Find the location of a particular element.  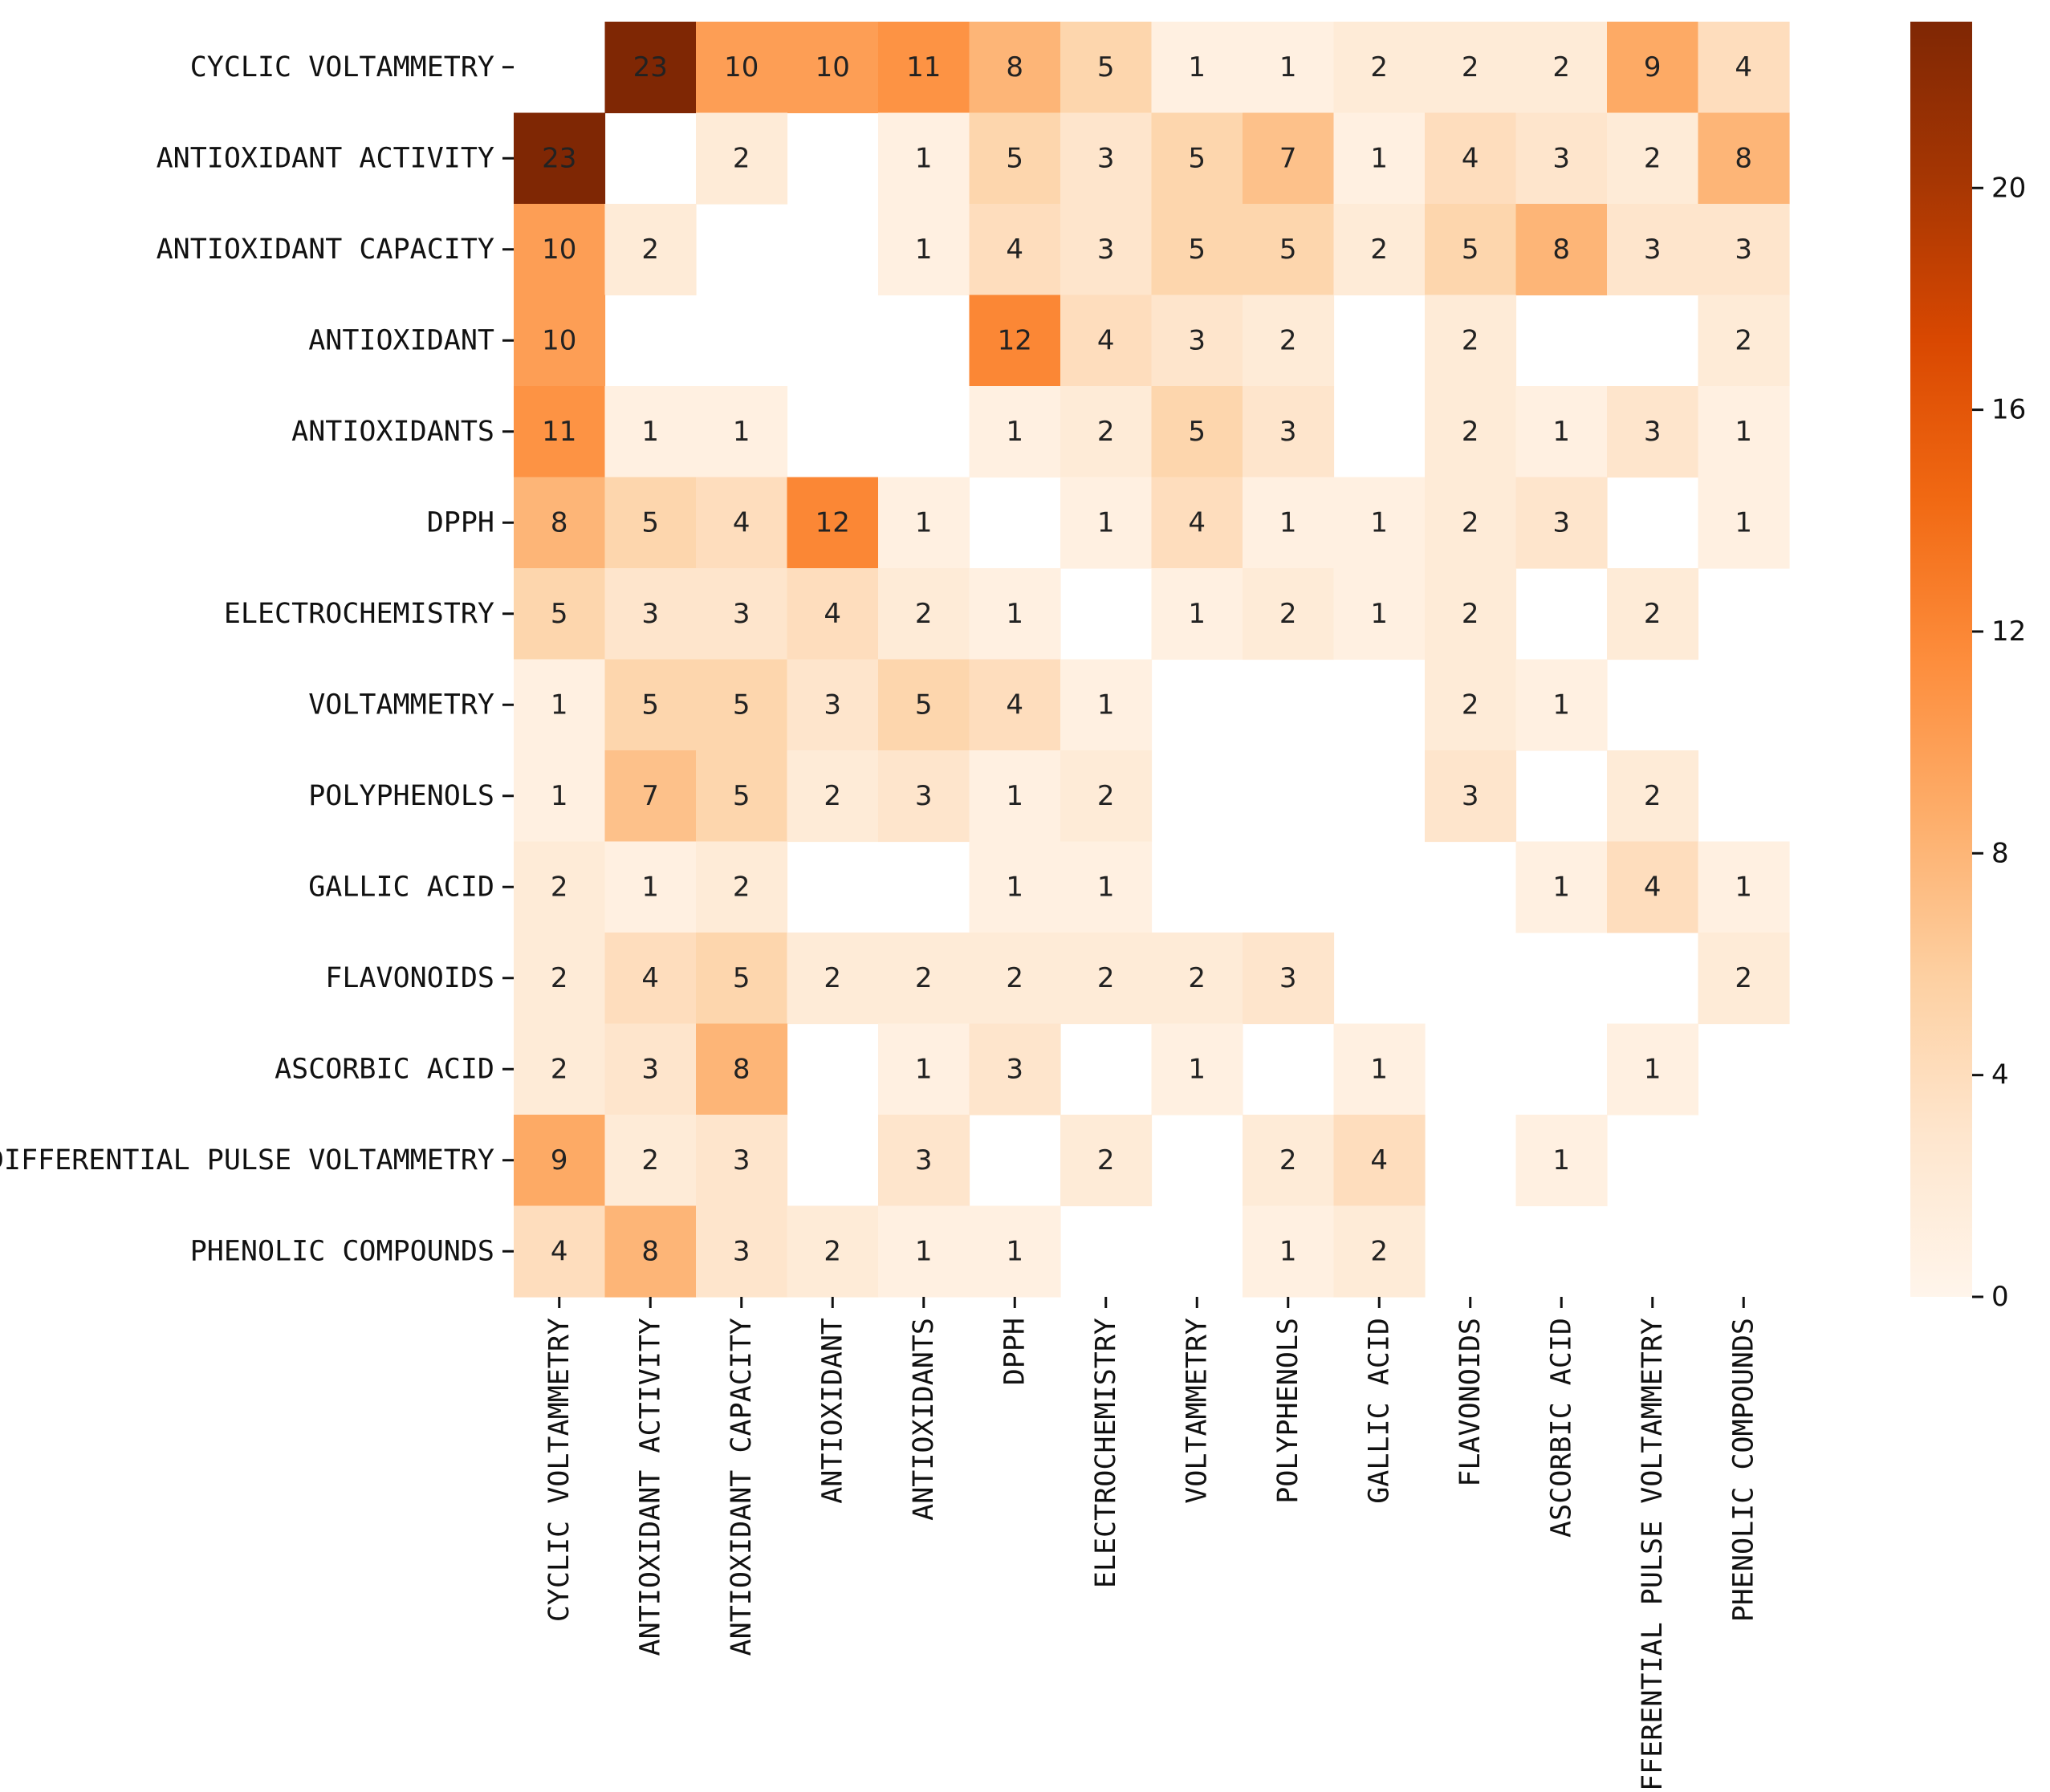

colorbar: 0 4 8 12 16 20 is located at coordinates (1968, 667).